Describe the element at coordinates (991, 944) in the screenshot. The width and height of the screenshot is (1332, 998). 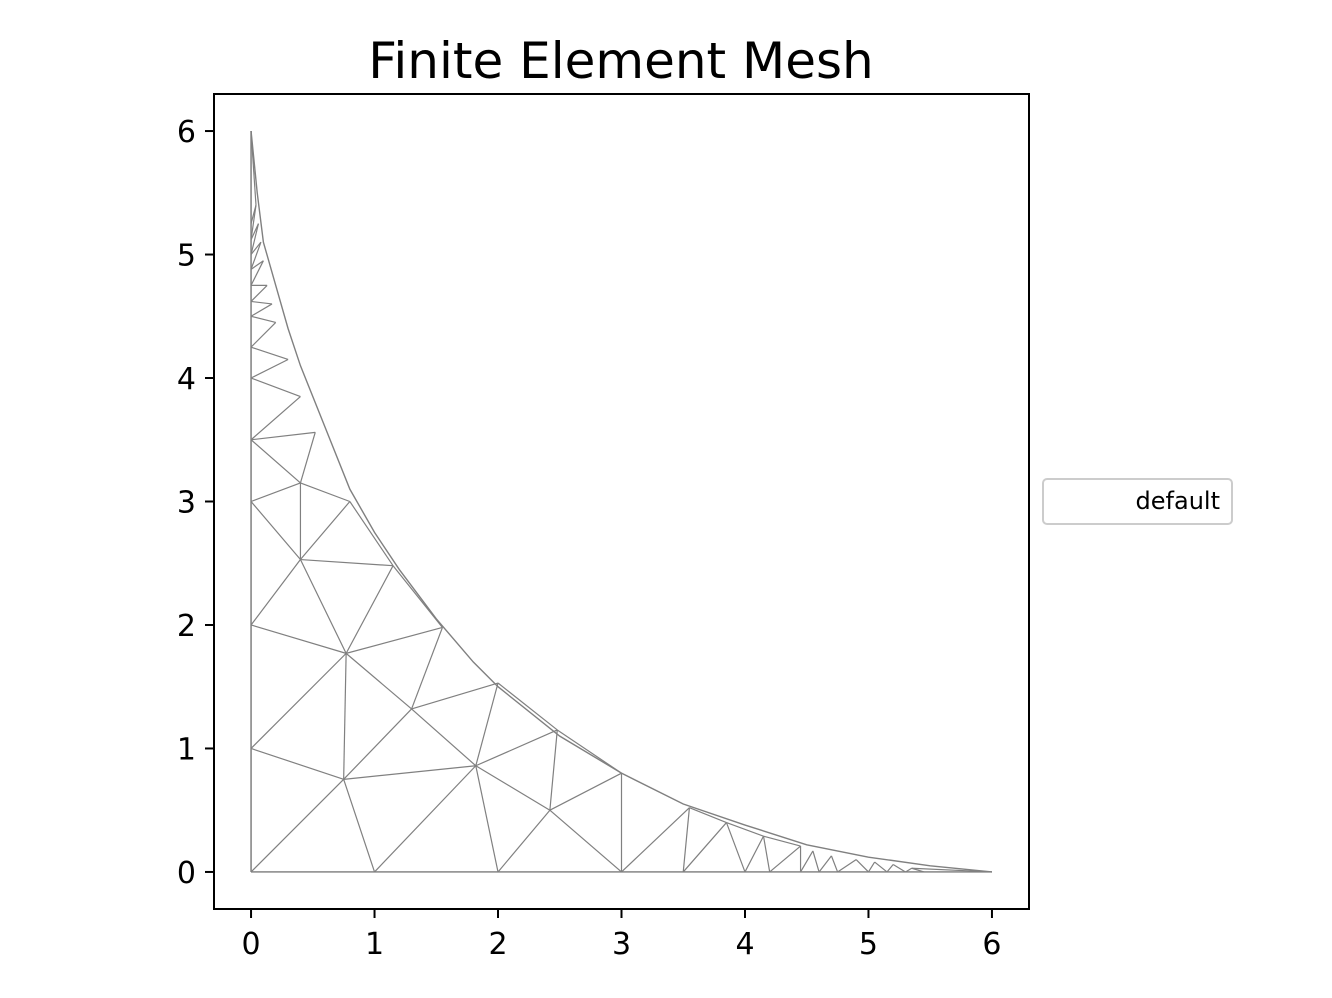
I see `x-tick-label: 6` at that location.